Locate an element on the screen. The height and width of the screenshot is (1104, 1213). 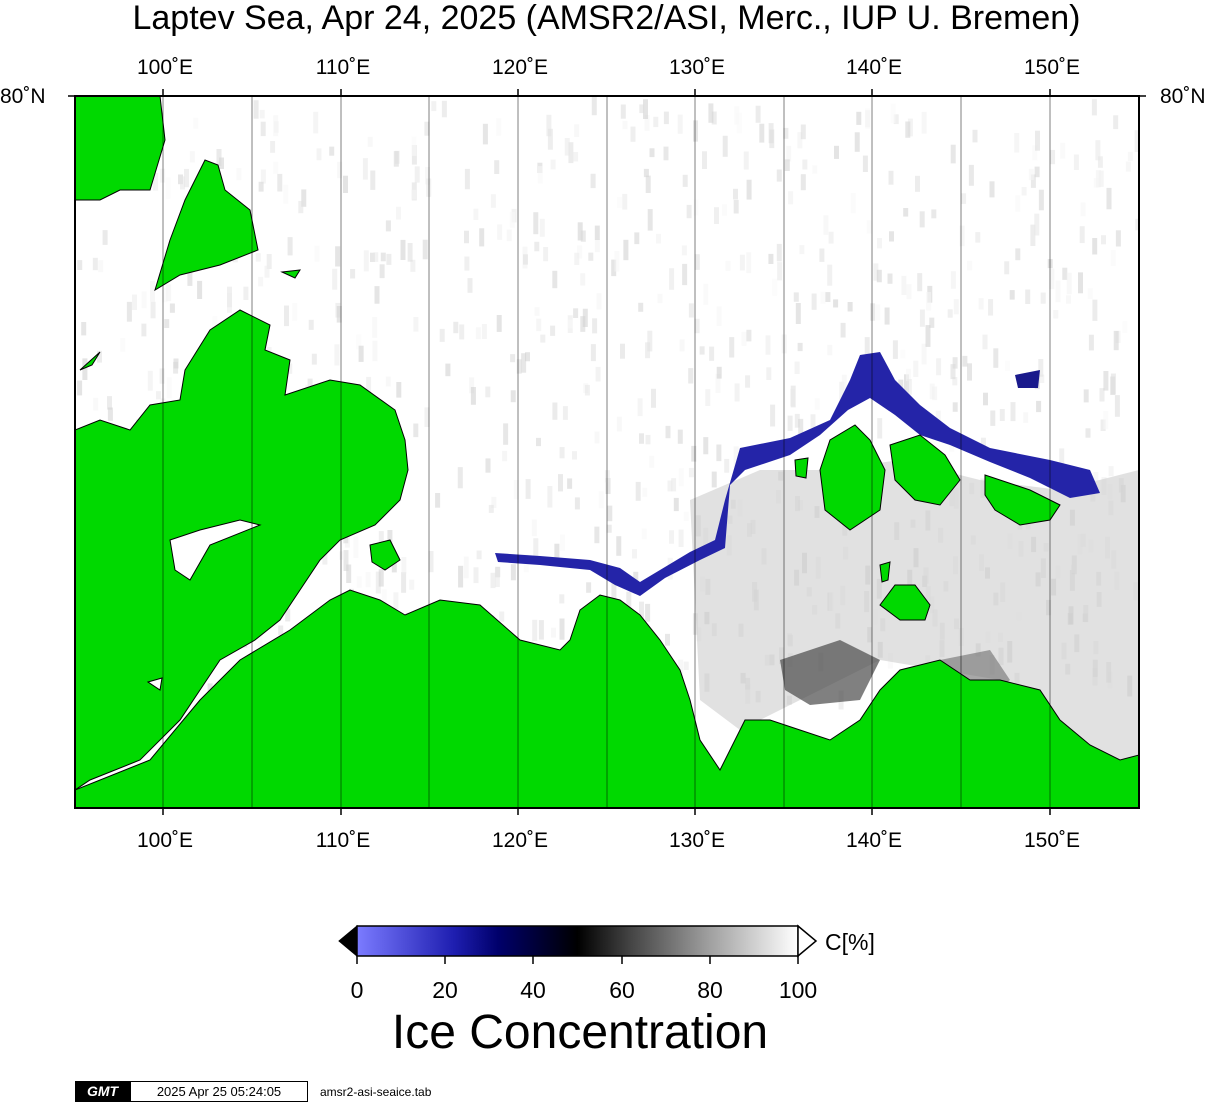
lon-label-top: 140˚E is located at coordinates (874, 67).